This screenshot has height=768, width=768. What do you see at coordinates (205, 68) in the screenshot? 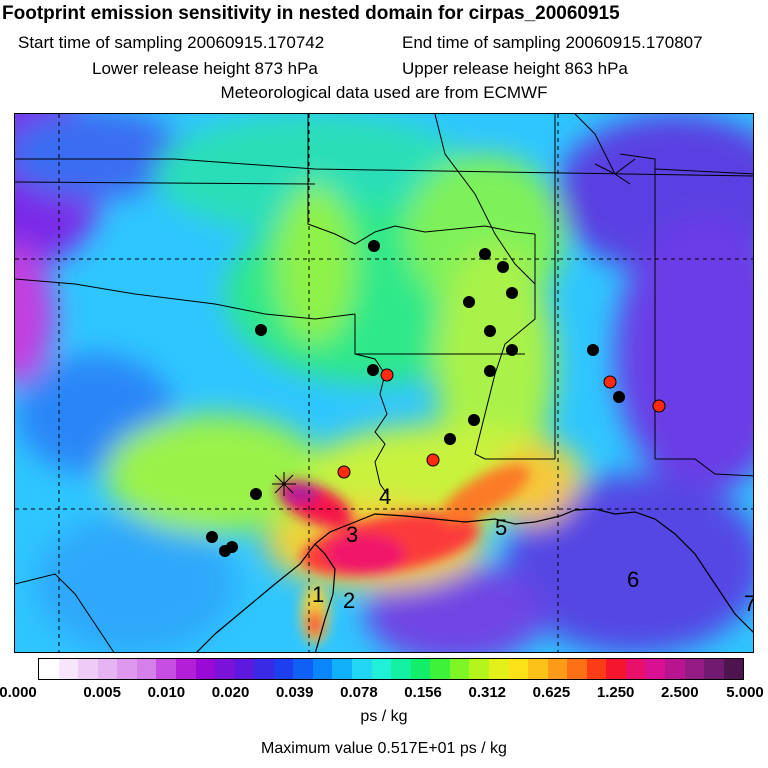
I see `lower-release-height: Lower release height 873 hPa` at bounding box center [205, 68].